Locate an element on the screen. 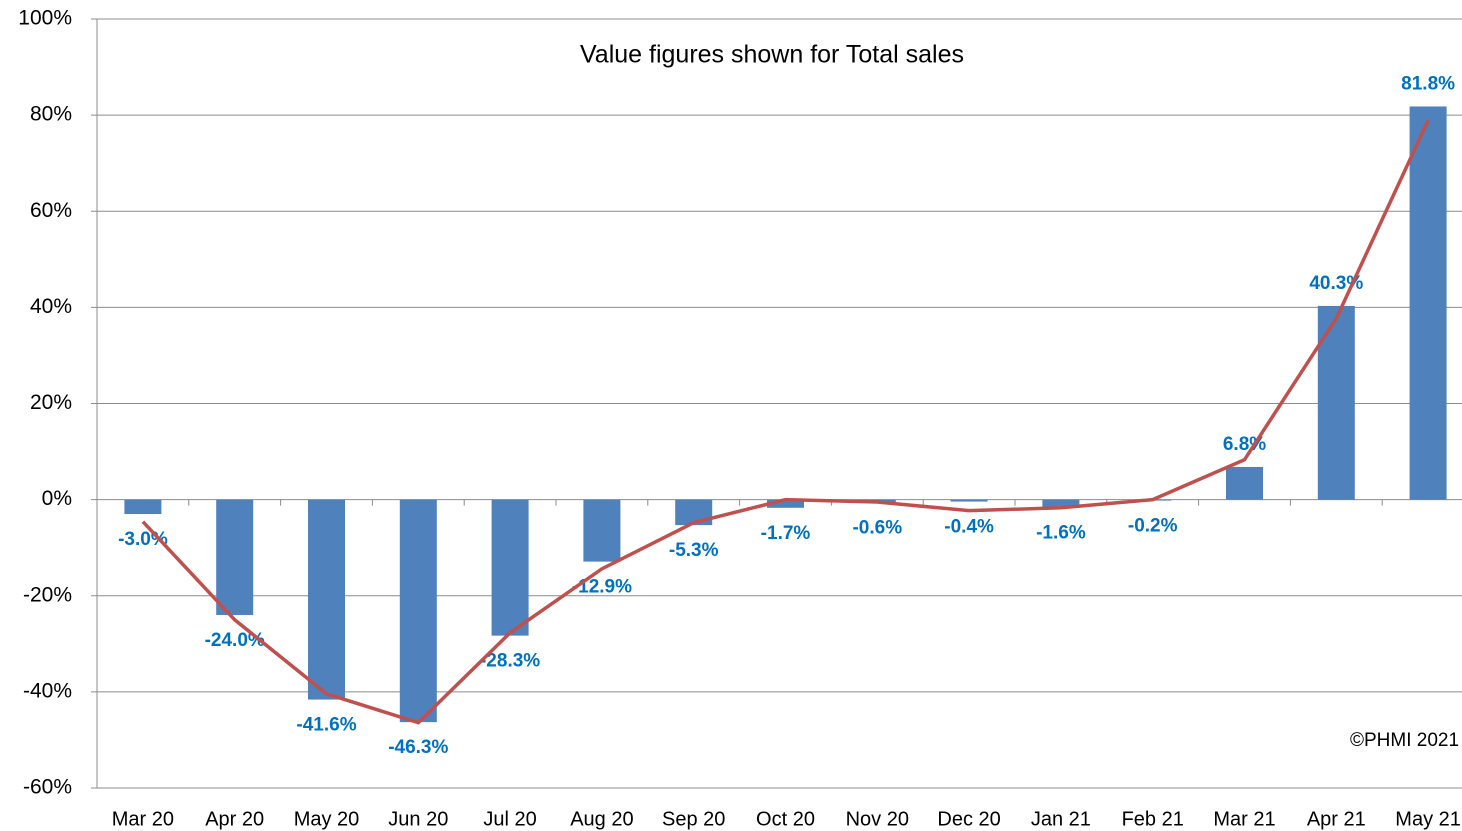 Image resolution: width=1462 pixels, height=831 pixels. x-tick-label: Dec 20 is located at coordinates (968, 819).